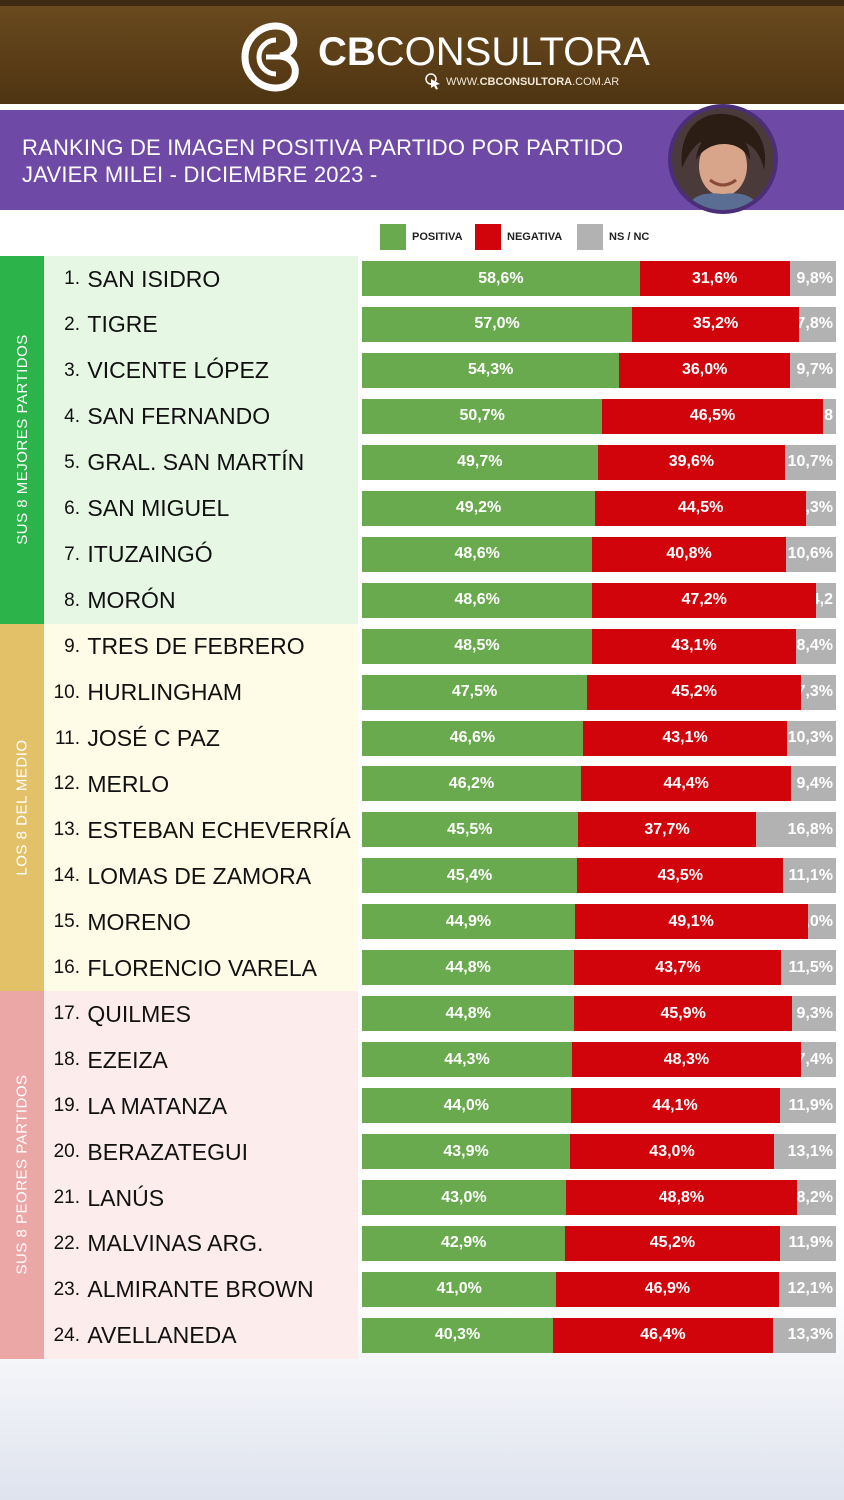  Describe the element at coordinates (824, 600) in the screenshot. I see `data-label: 4,2` at that location.